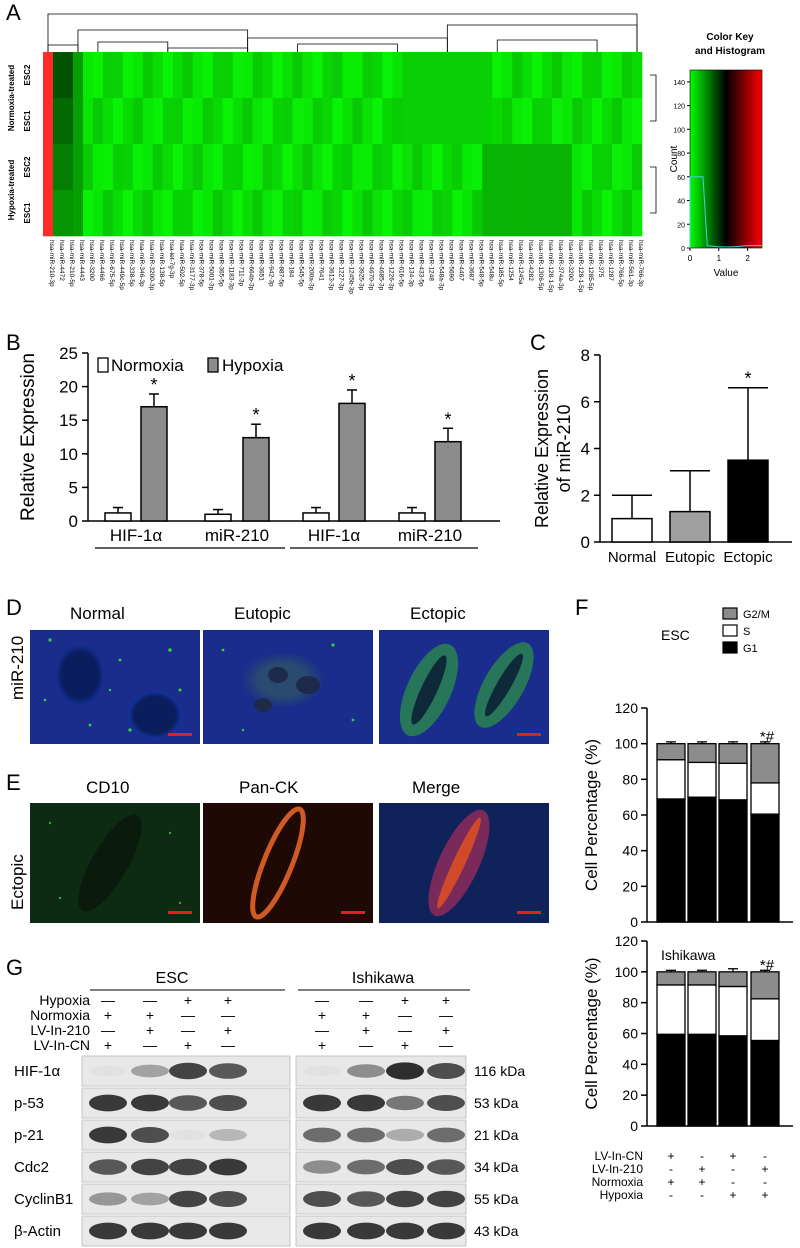 The height and width of the screenshot is (1248, 800). What do you see at coordinates (679, 83) in the screenshot?
I see `y-tick-label: 140` at bounding box center [679, 83].